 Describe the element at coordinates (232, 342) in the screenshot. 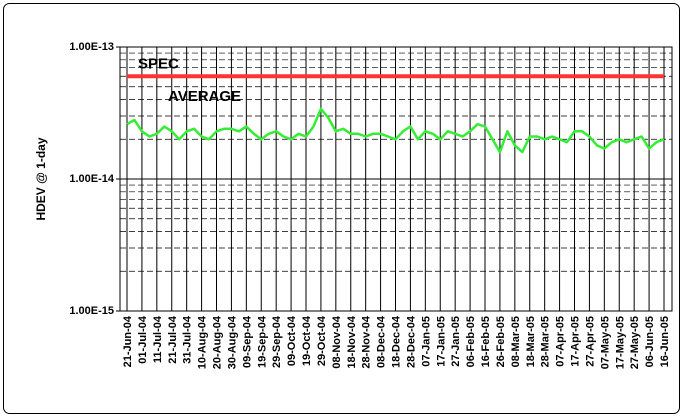

I see `x-tick-label: 30-Aug-04` at that location.